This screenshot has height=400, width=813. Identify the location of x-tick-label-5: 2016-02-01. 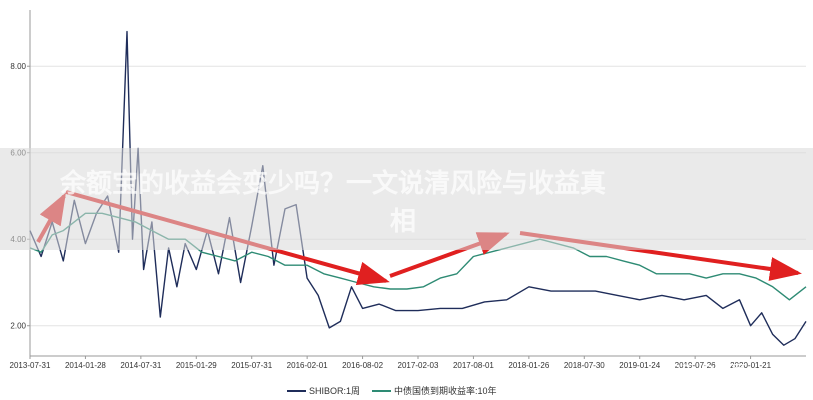
(307, 365).